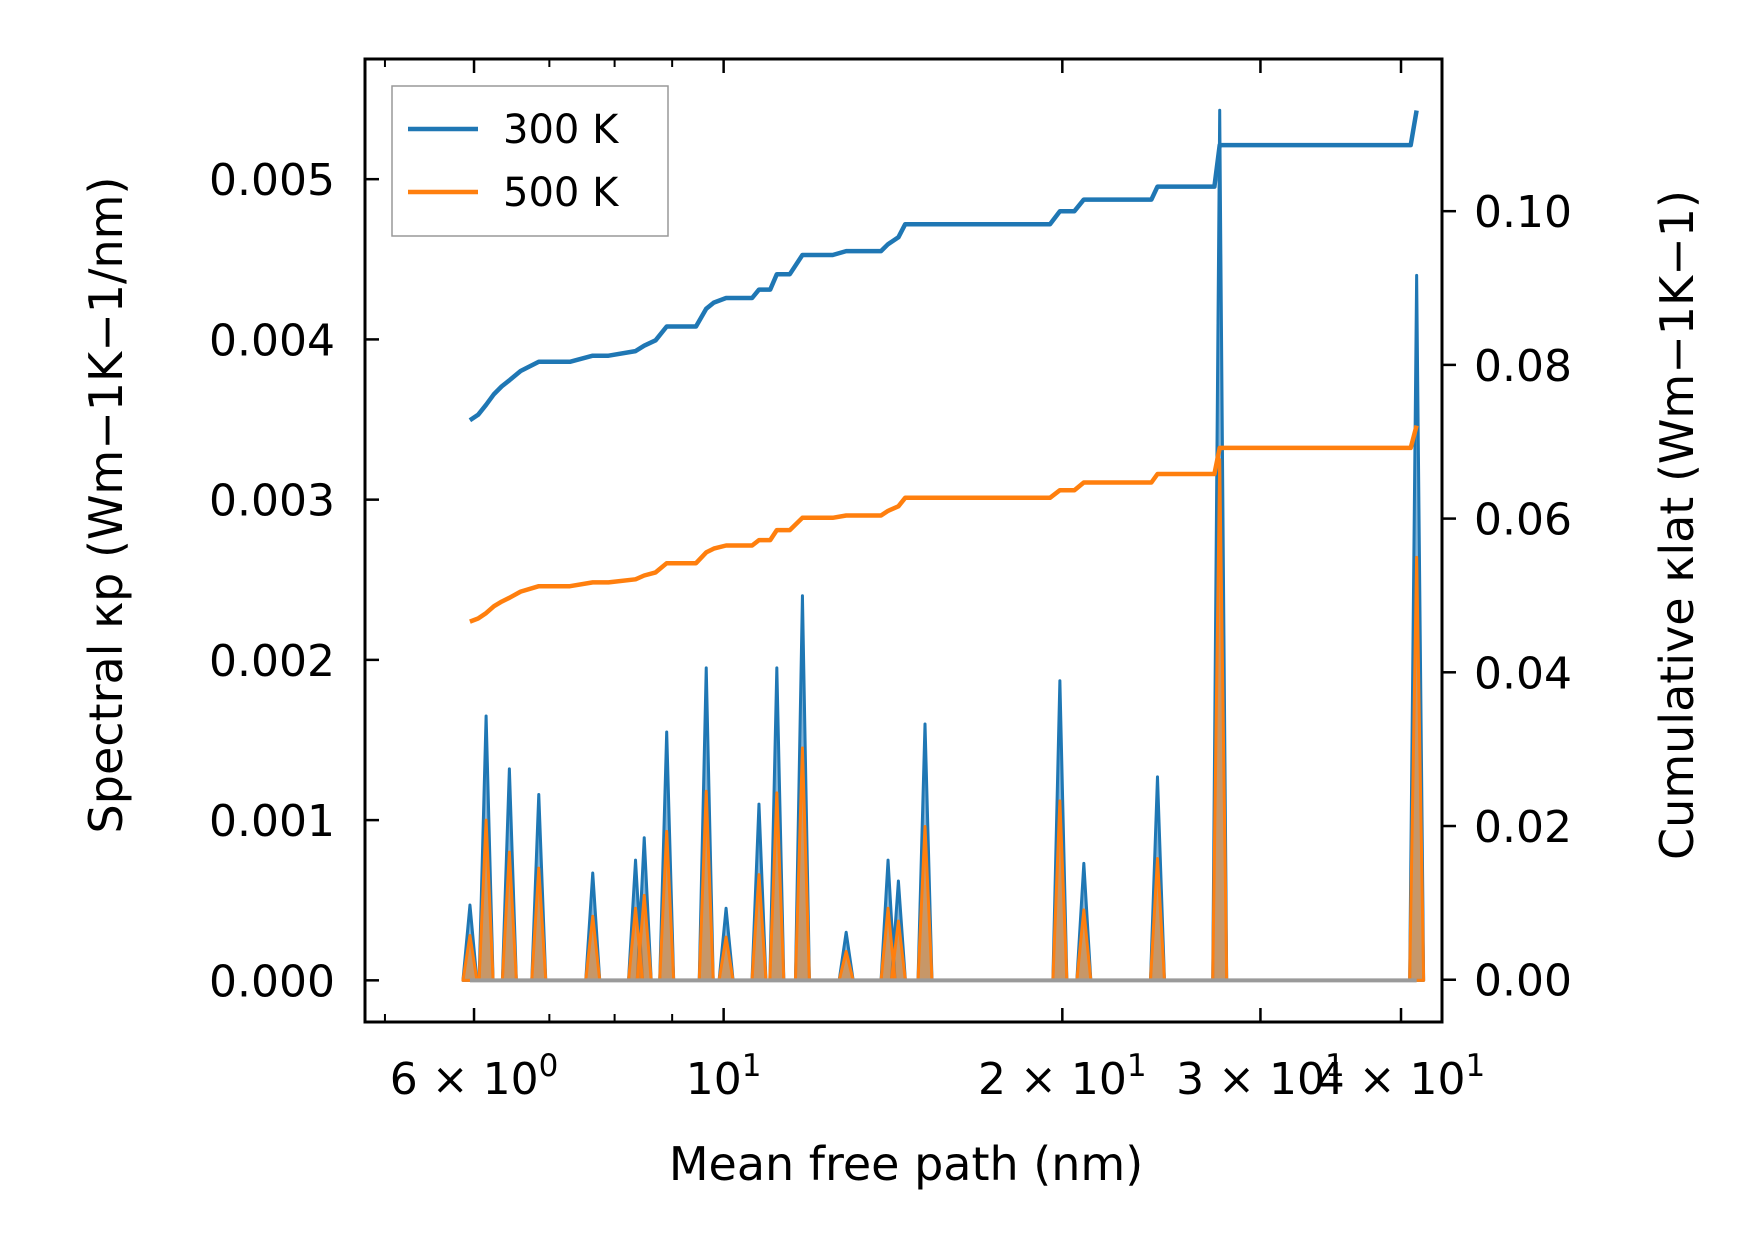 The image size is (1753, 1253). Describe the element at coordinates (1401, 1076) in the screenshot. I see `x-tick-label: 4 × 10¹` at that location.